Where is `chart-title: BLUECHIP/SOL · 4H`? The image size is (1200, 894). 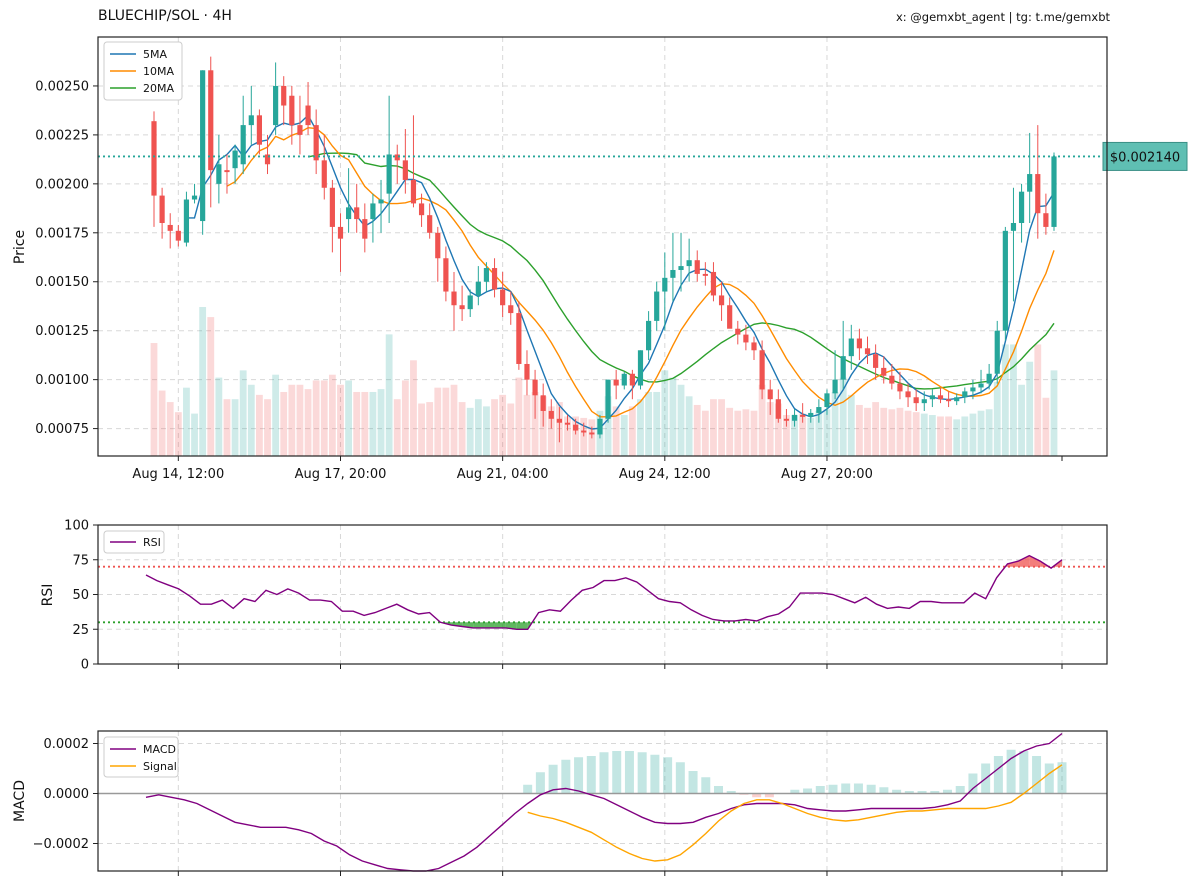
chart-title: BLUECHIP/SOL · 4H is located at coordinates (165, 16).